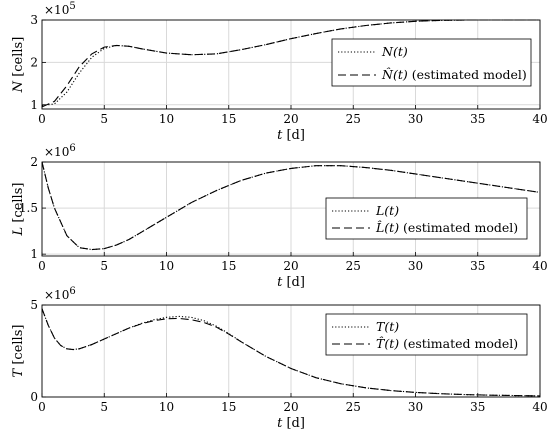 The width and height of the screenshot is (550, 442). What do you see at coordinates (387, 343) in the screenshot?
I see `legend-label: T̂(t)` at bounding box center [387, 343].